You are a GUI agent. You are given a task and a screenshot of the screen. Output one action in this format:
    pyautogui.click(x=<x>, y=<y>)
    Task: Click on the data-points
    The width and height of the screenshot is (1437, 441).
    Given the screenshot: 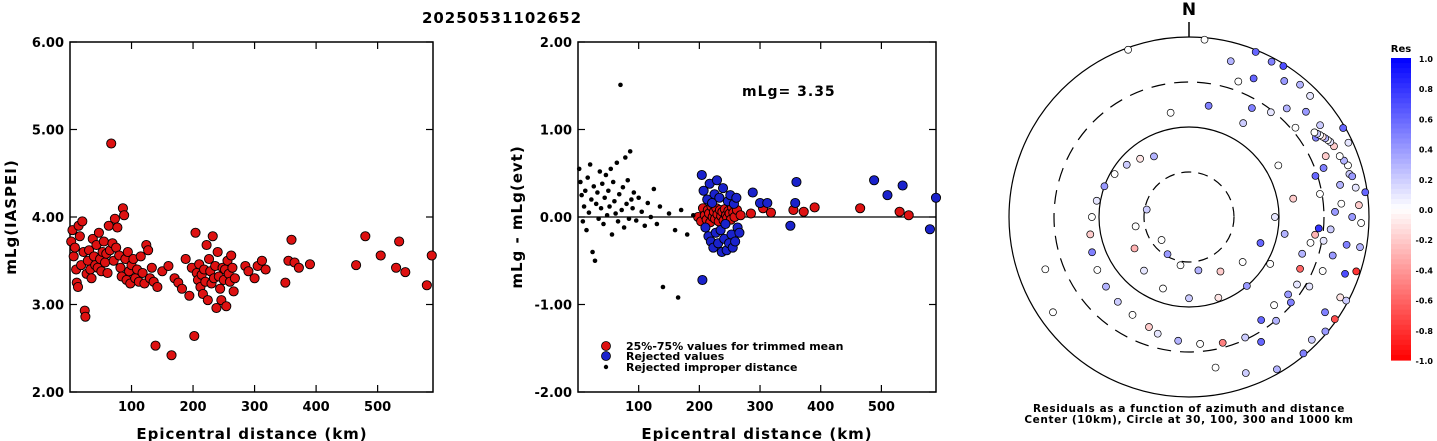 What is the action you would take?
    pyautogui.click(x=251, y=249)
    